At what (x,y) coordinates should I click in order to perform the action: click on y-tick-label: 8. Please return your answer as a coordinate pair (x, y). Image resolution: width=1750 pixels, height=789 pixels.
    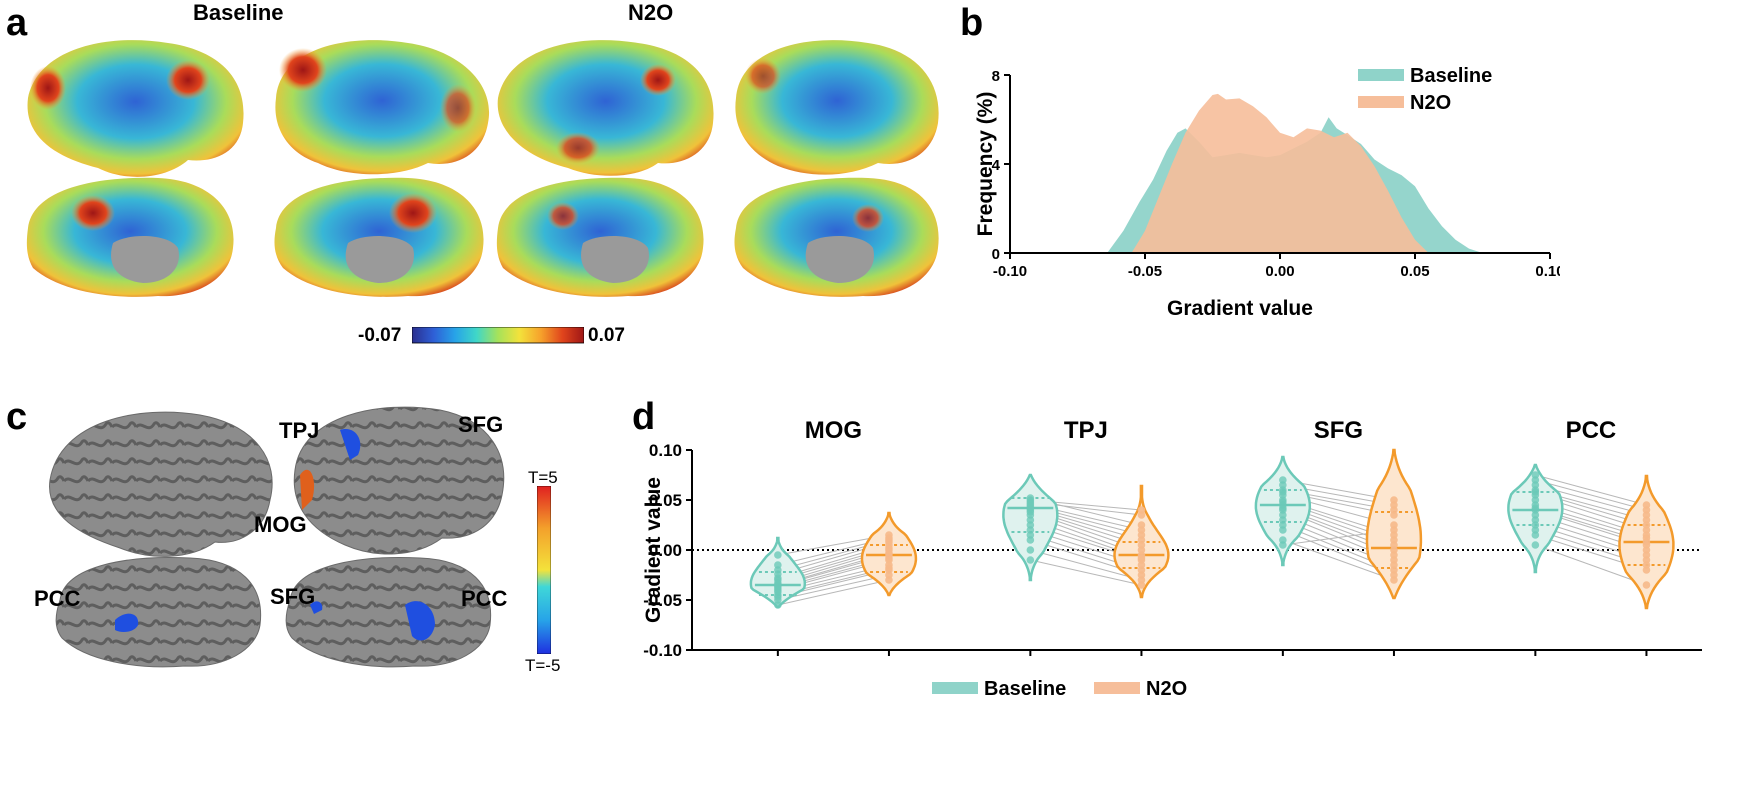
    Looking at the image, I should click on (996, 76).